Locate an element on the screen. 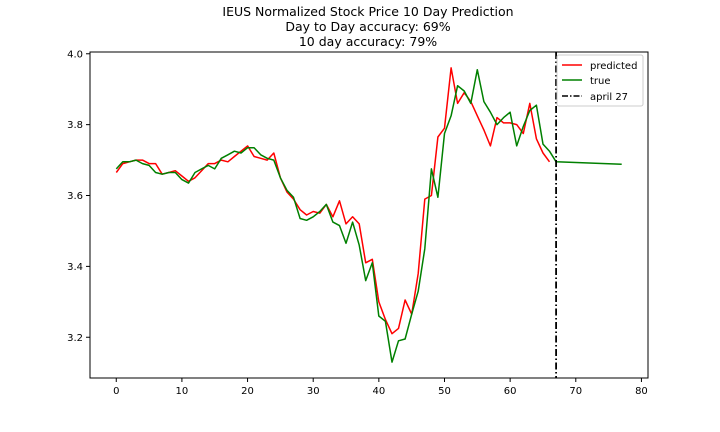  x-axis: 0 10 20 30 40 50 60 70 80 is located at coordinates (380, 387).